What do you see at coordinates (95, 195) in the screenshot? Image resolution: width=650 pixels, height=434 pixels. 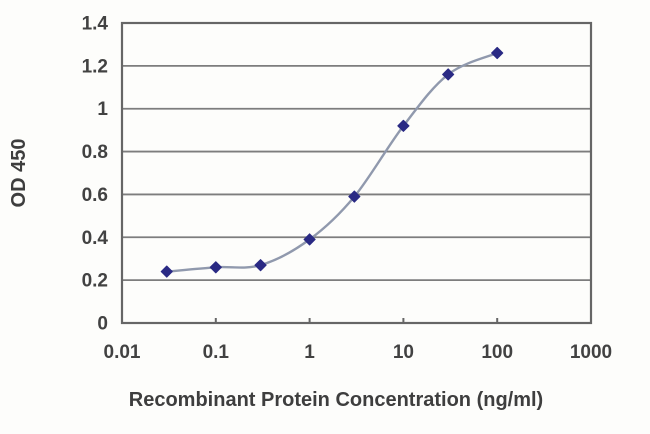 I see `y-tick-label: 0.6` at bounding box center [95, 195].